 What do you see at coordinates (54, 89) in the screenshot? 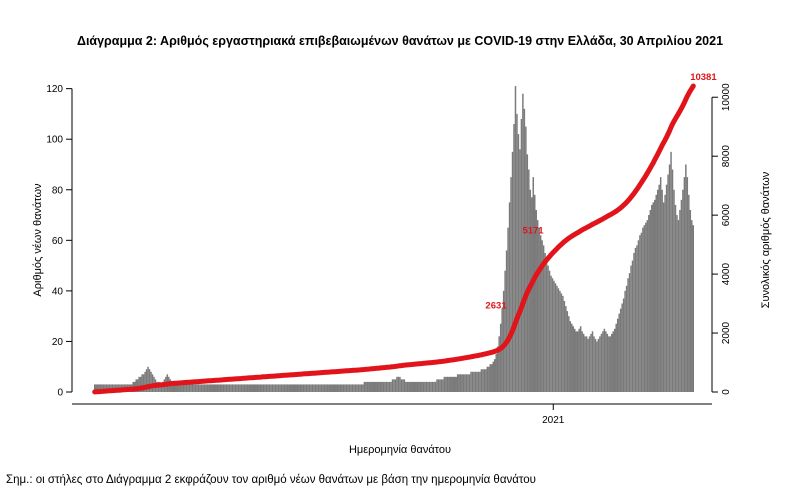
I see `y-tick-label-left: 120` at bounding box center [54, 89].